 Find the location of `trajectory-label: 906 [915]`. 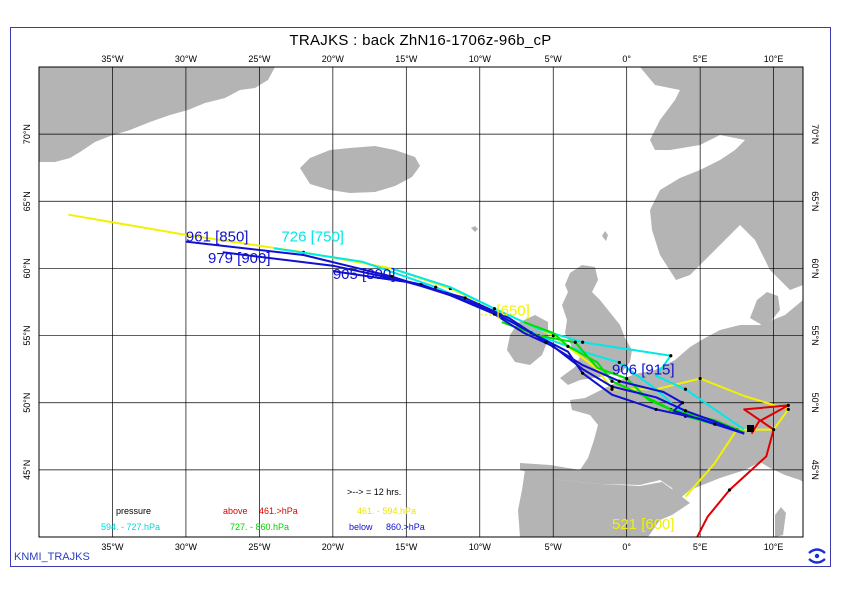

trajectory-label: 906 [915] is located at coordinates (643, 370).